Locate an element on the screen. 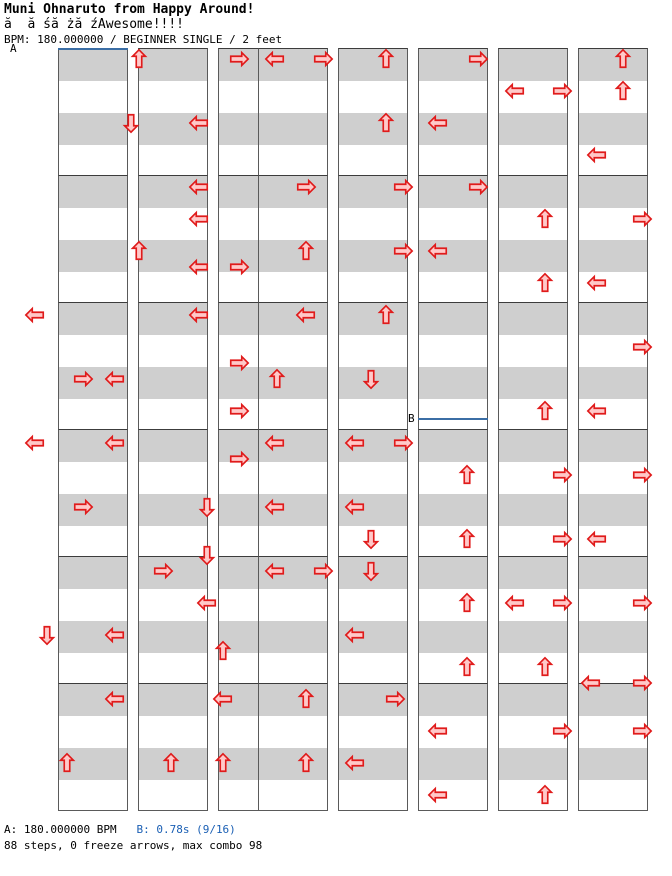 The height and width of the screenshot is (876, 672). marker-b-line is located at coordinates (453, 419).